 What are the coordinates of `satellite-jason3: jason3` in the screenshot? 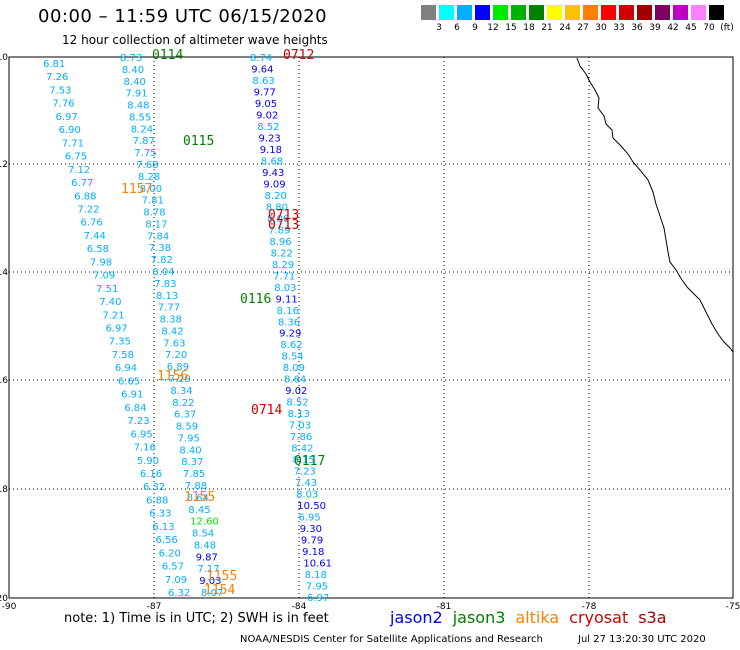 It's located at (479, 617).